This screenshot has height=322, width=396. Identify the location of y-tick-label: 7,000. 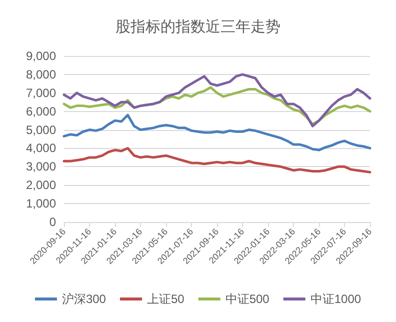
(41, 93).